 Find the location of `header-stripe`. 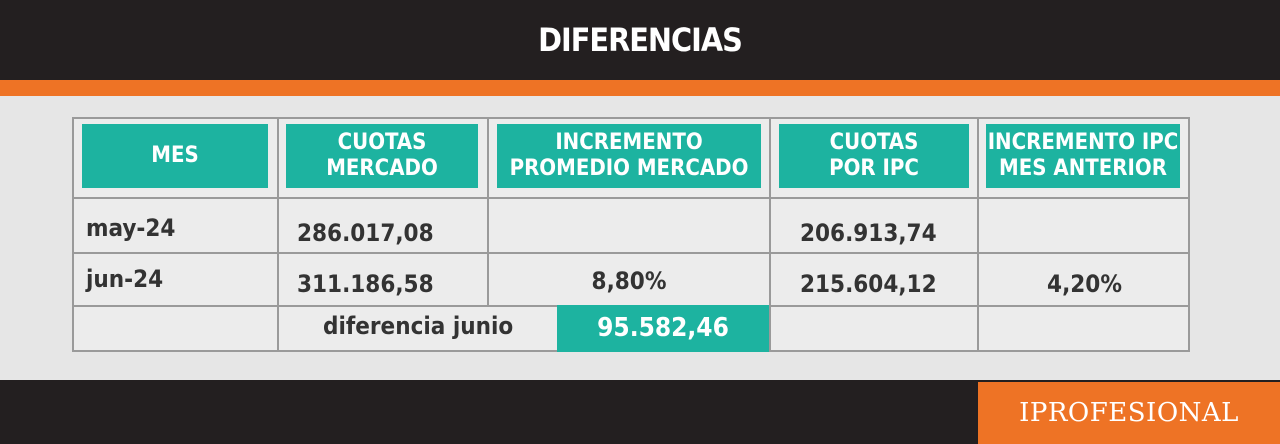

header-stripe is located at coordinates (640, 88).